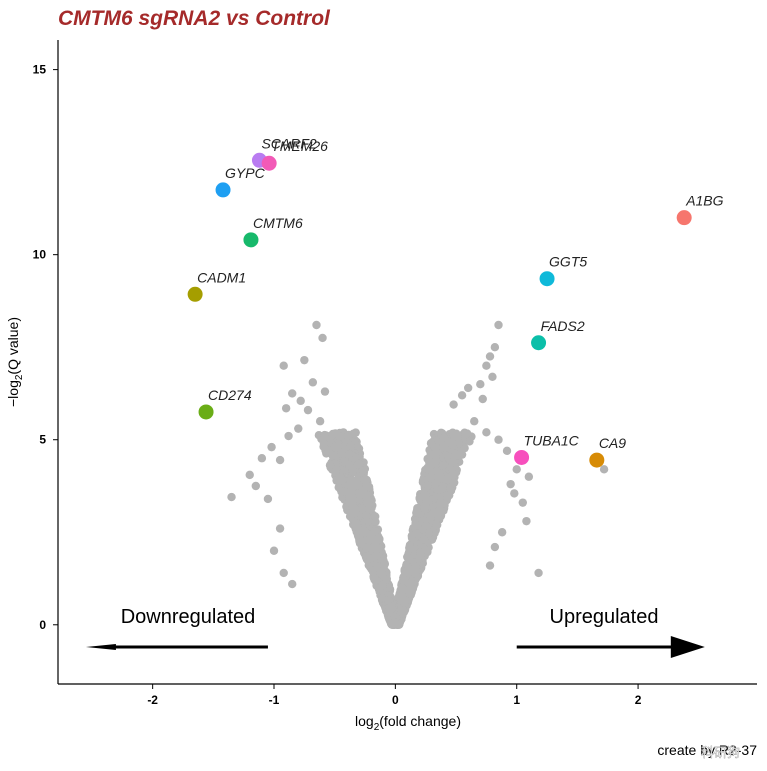  I want to click on gene-label-tuba1c: TUBA1C, so click(552, 440).